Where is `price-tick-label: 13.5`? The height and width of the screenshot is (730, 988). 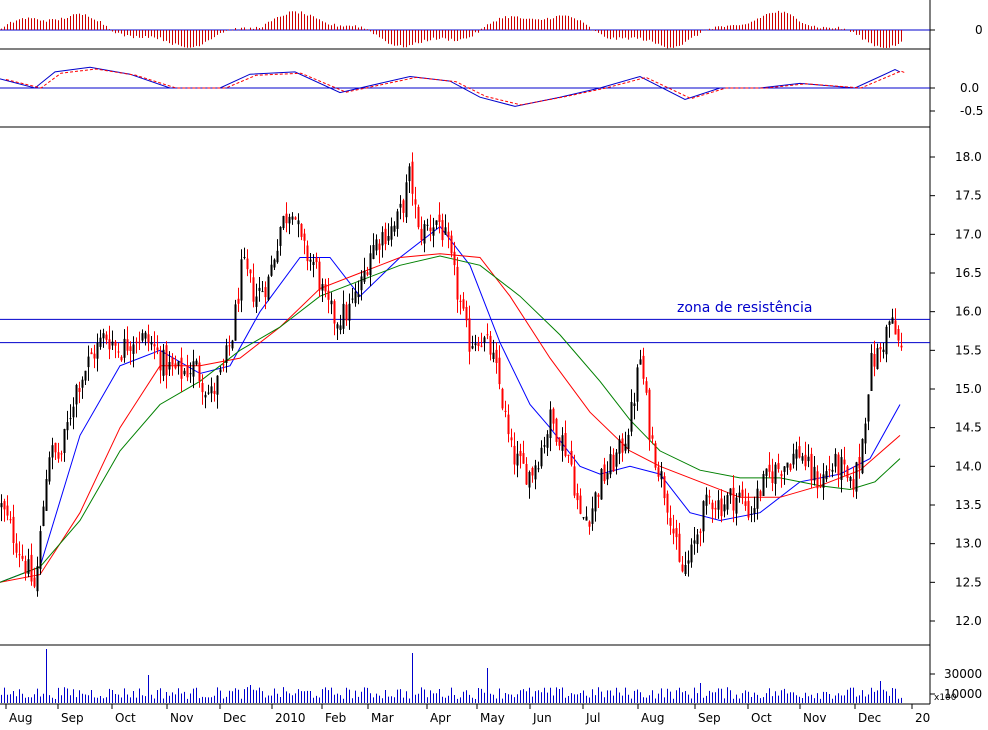
price-tick-label: 13.5 is located at coordinates (968, 505).